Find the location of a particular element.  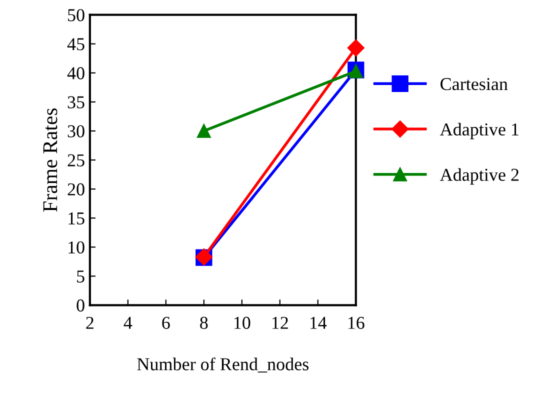

legend-label: Adaptive 1 is located at coordinates (479, 131).